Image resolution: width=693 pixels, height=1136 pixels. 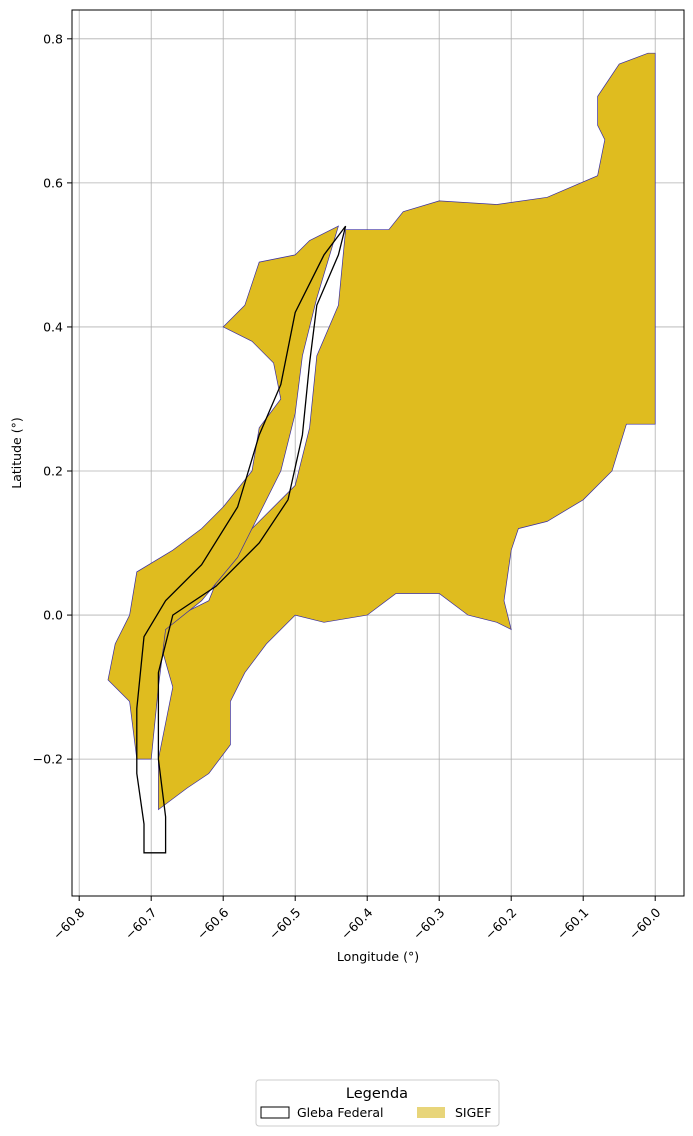 What do you see at coordinates (275, 1112) in the screenshot?
I see `legend-swatch-gleba-federal` at bounding box center [275, 1112].